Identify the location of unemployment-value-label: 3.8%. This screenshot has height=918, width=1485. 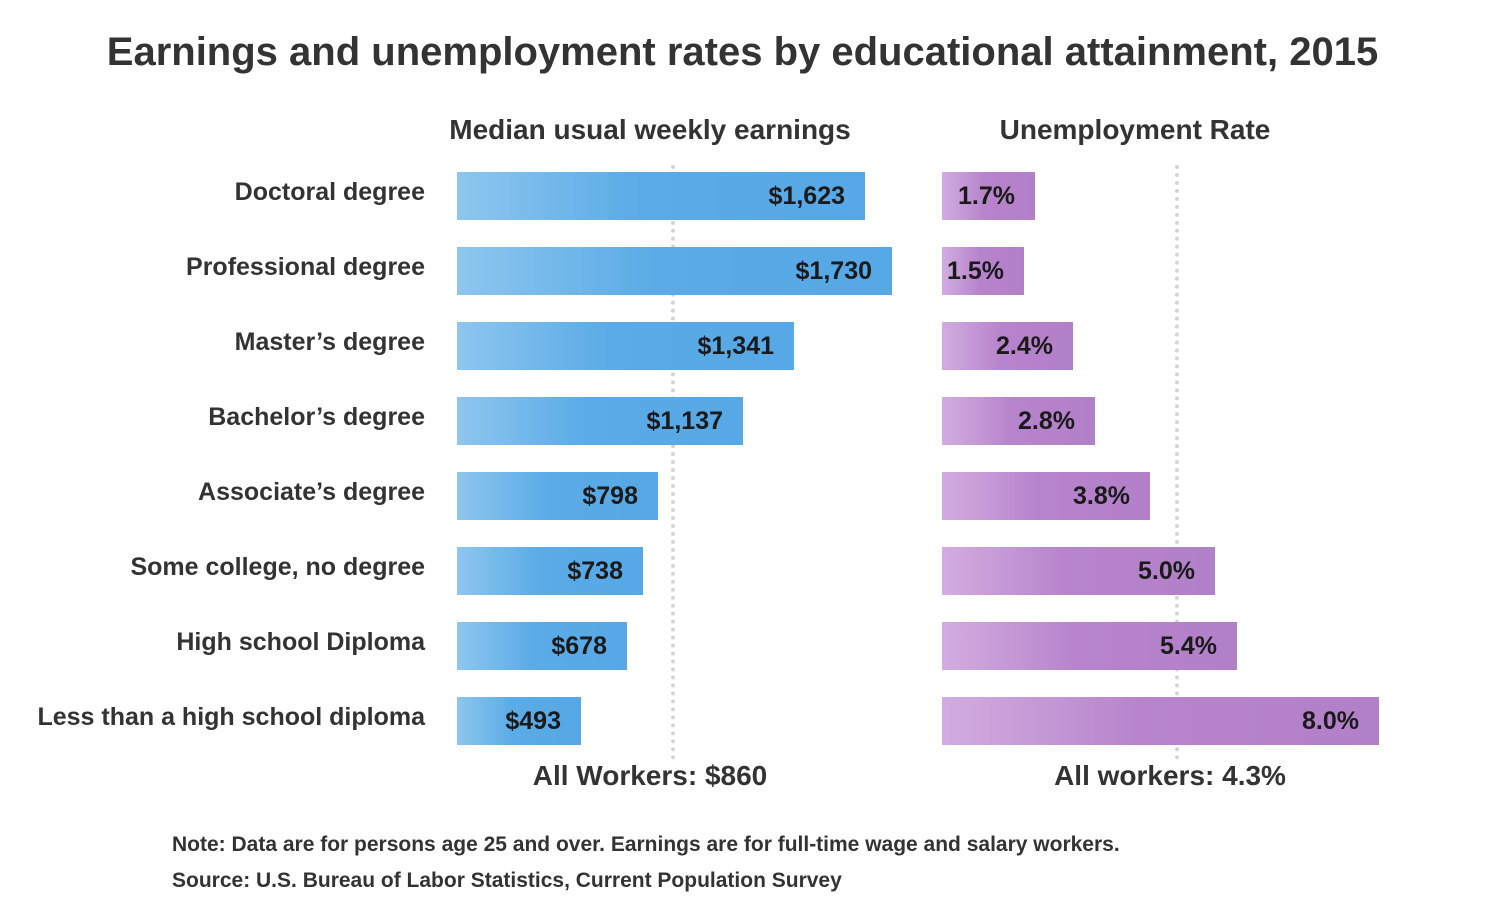
(1101, 495).